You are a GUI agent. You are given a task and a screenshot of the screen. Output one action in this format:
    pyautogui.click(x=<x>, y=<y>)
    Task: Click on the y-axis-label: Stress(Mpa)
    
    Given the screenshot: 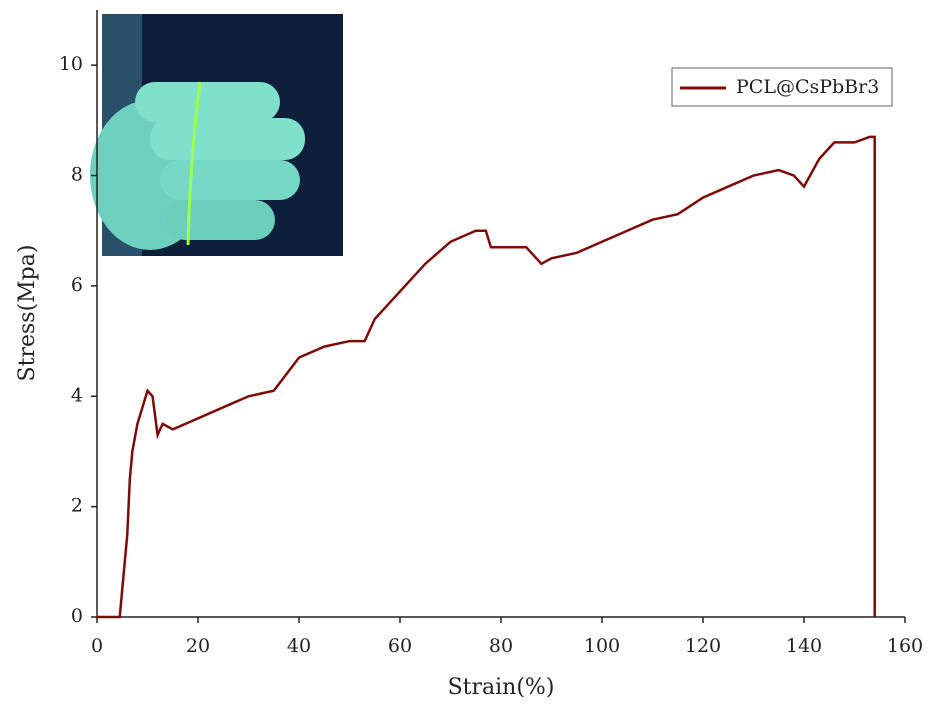 What is the action you would take?
    pyautogui.click(x=27, y=313)
    